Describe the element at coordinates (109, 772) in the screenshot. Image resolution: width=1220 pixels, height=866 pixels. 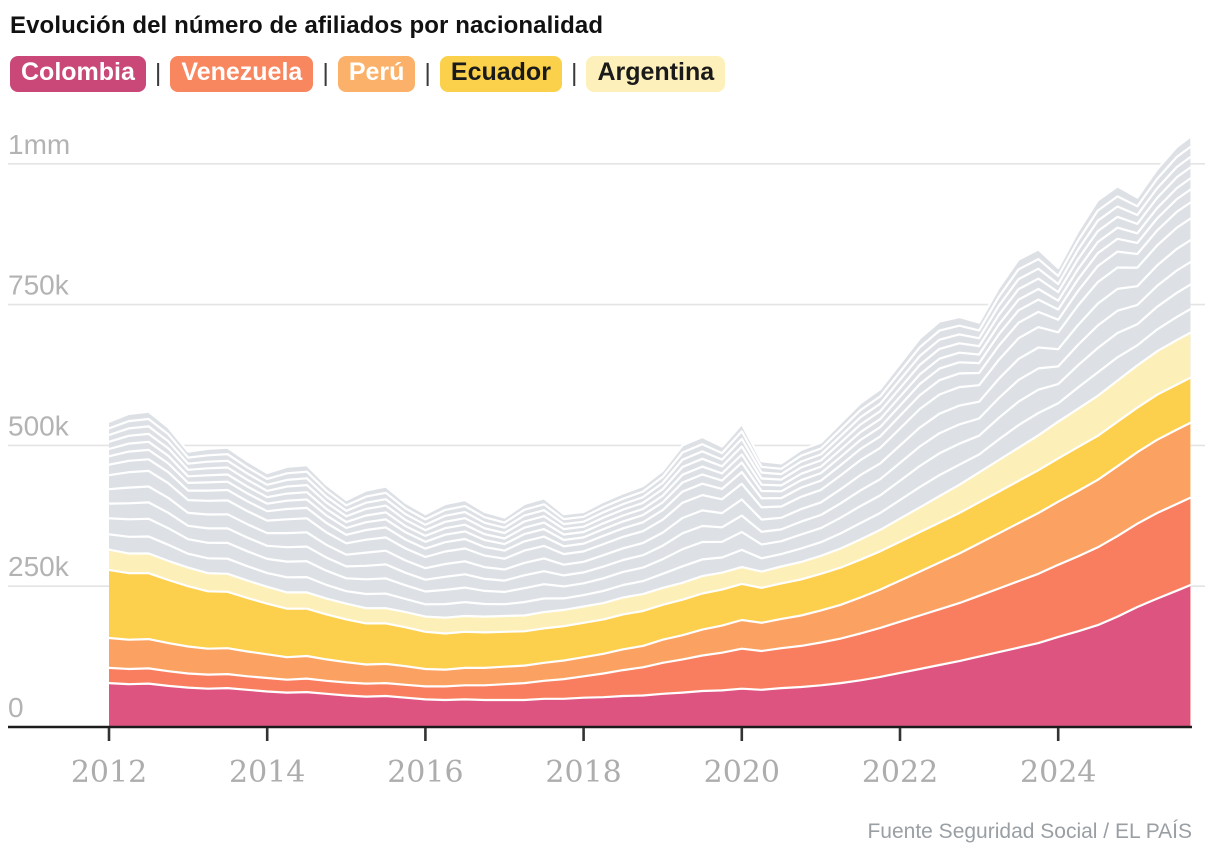
I see `x-tick-label-2012: 2012` at that location.